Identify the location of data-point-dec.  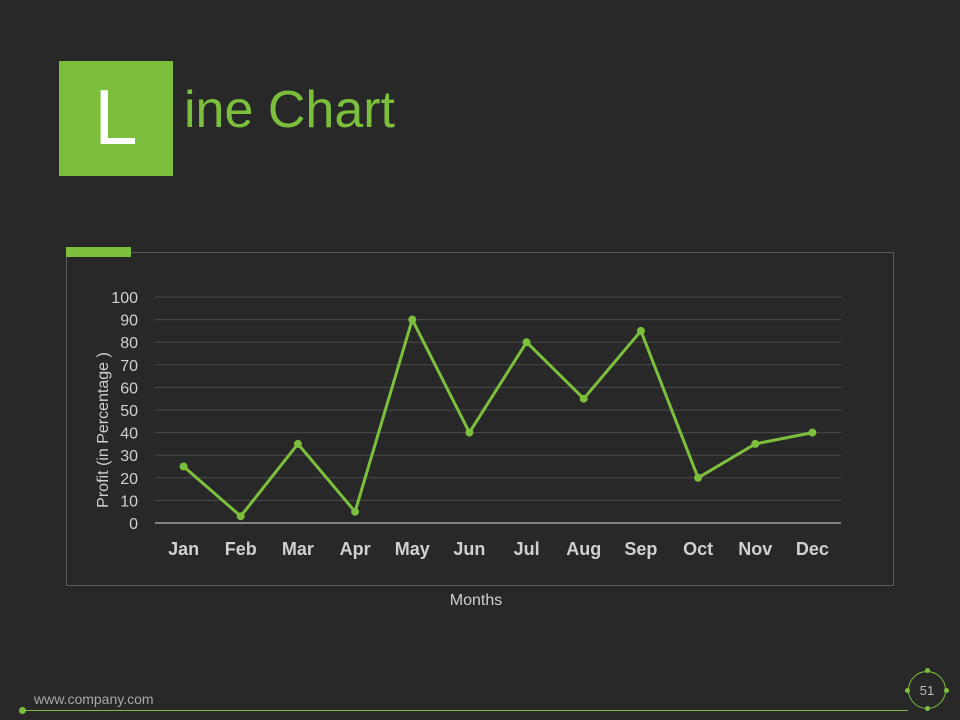
(812, 432).